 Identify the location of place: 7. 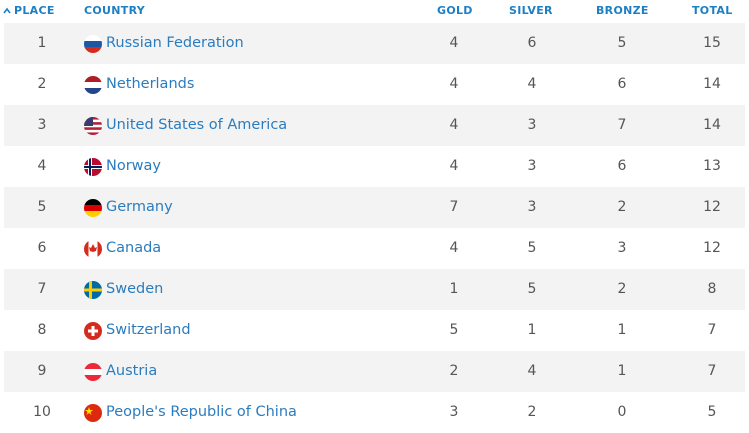
(42, 289).